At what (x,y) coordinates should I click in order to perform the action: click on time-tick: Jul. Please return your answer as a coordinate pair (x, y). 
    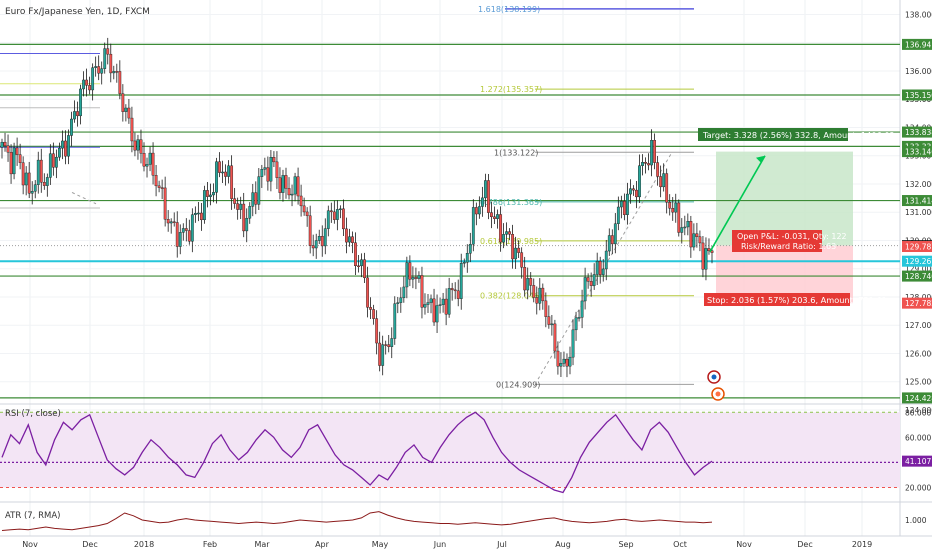
    Looking at the image, I should click on (501, 544).